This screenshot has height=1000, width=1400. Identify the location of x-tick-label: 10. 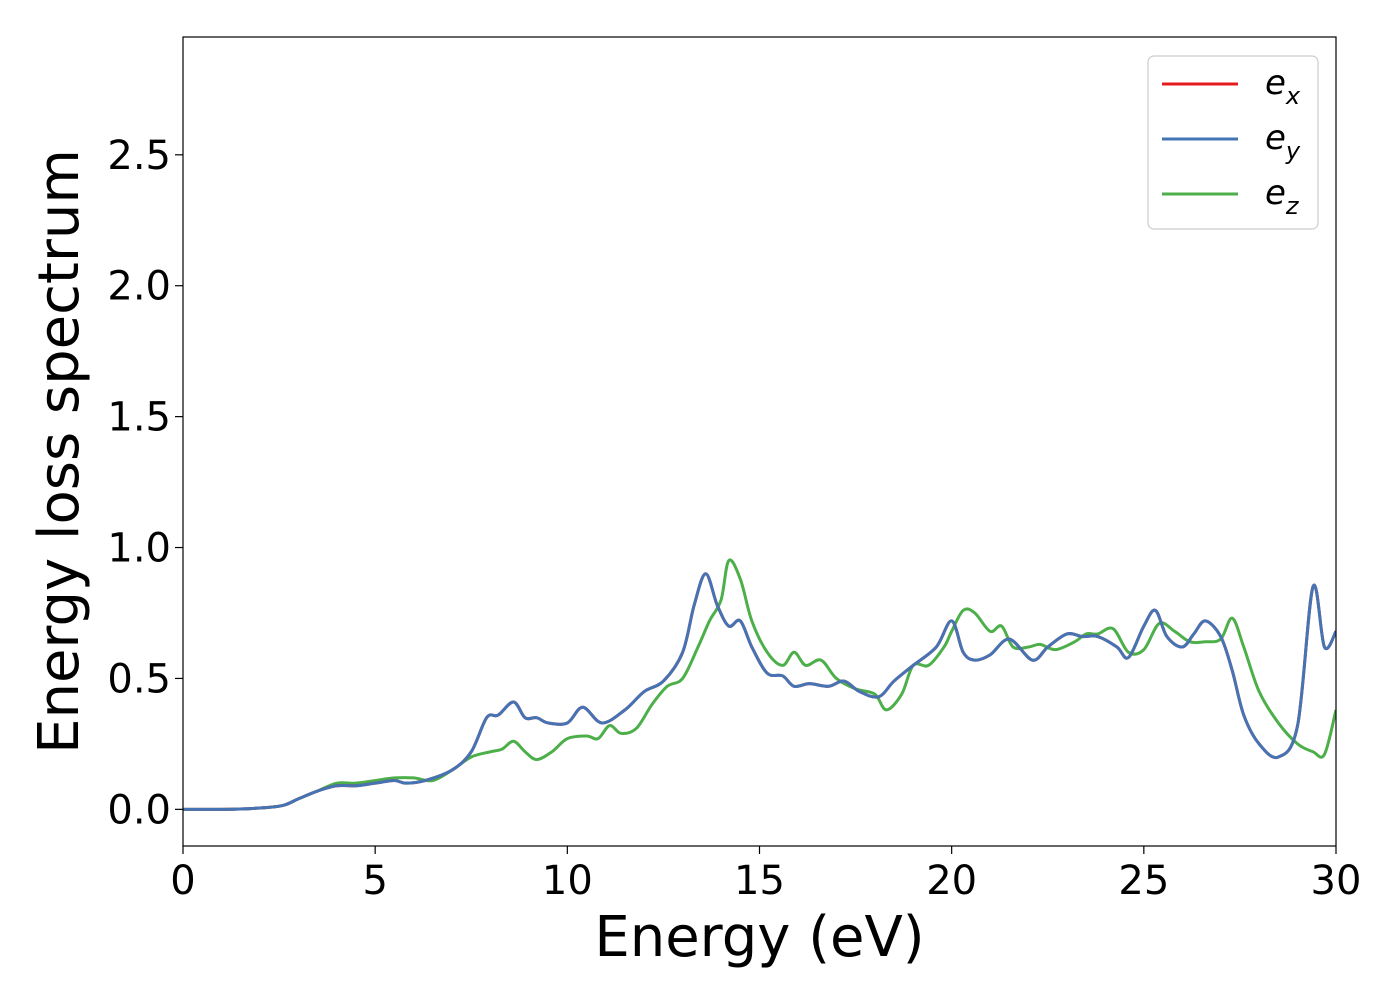
(567, 881).